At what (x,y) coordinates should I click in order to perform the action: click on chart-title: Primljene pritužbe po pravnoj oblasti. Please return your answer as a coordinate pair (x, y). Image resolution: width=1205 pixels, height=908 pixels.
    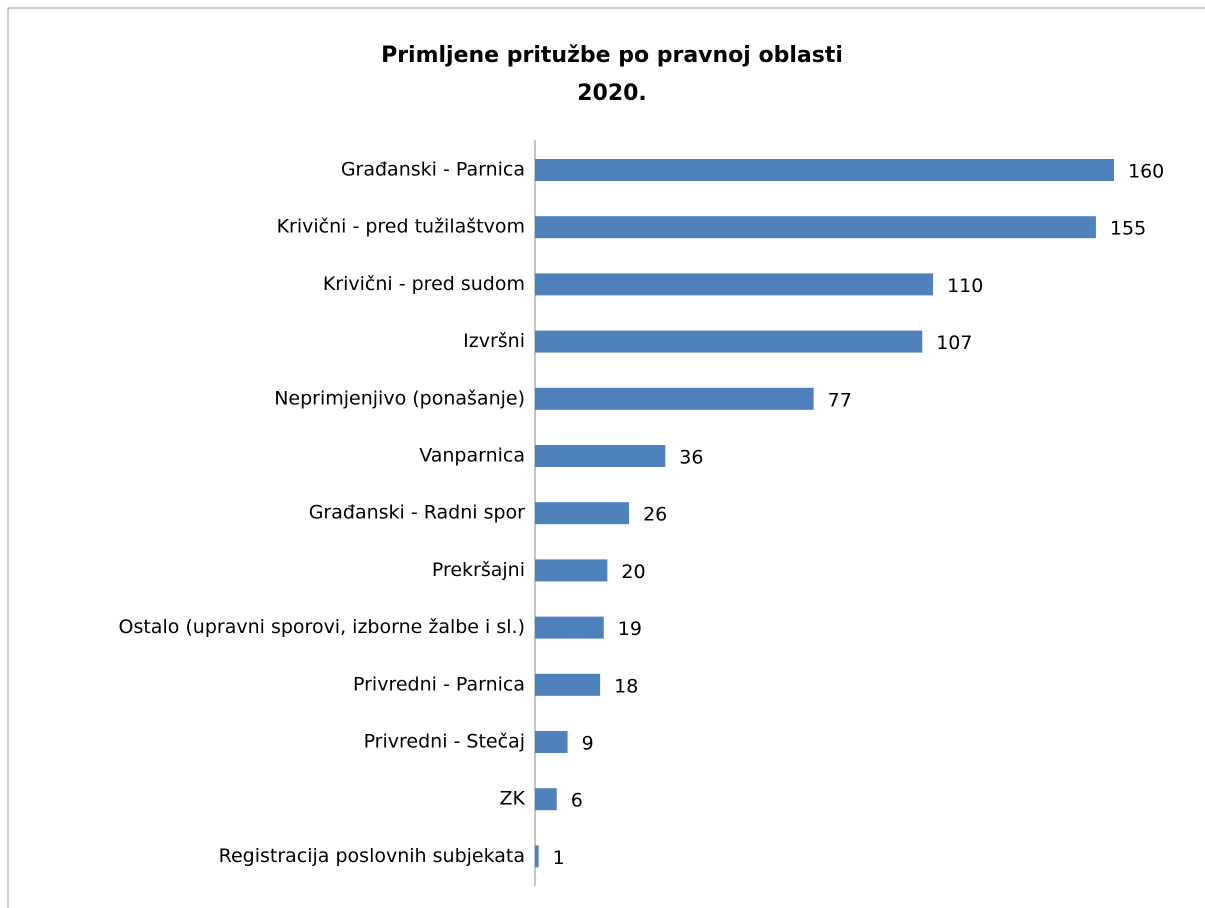
    Looking at the image, I should click on (612, 55).